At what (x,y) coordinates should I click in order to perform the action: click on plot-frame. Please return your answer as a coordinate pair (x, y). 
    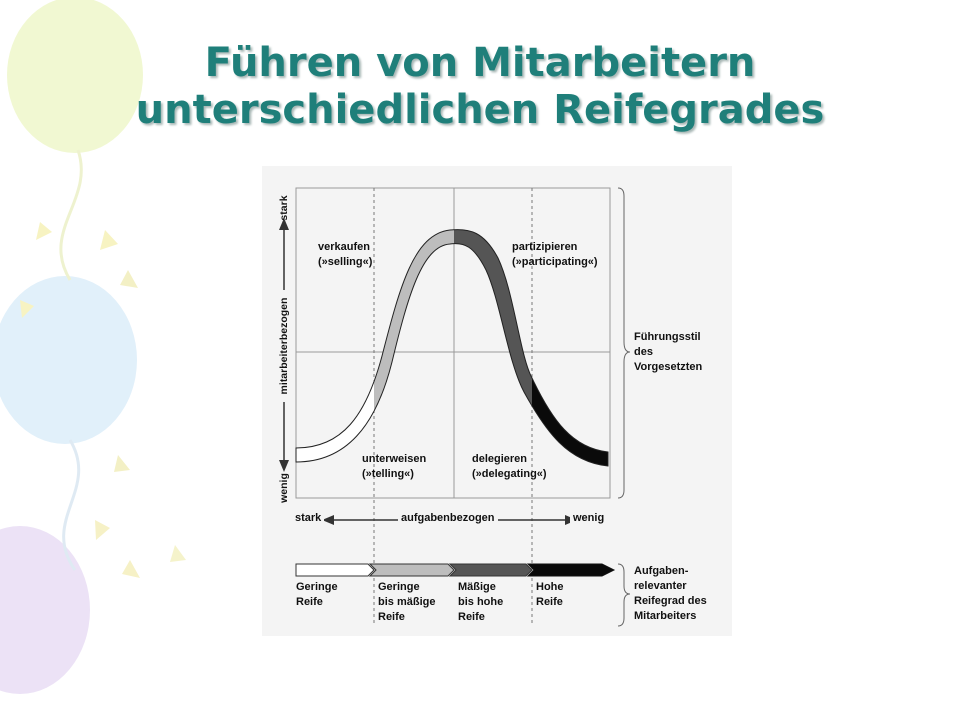
    Looking at the image, I should click on (453, 343).